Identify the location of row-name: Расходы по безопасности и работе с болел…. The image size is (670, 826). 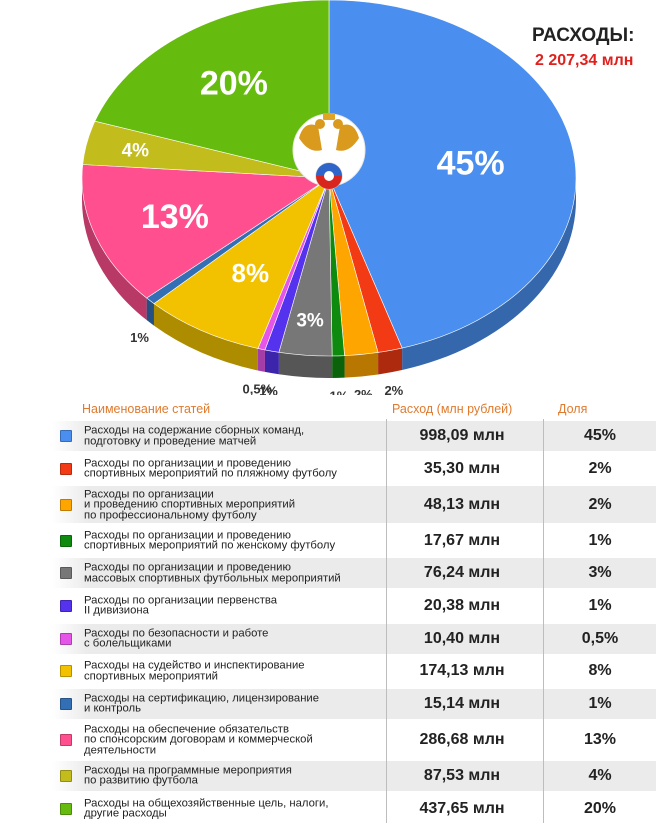
(176, 638).